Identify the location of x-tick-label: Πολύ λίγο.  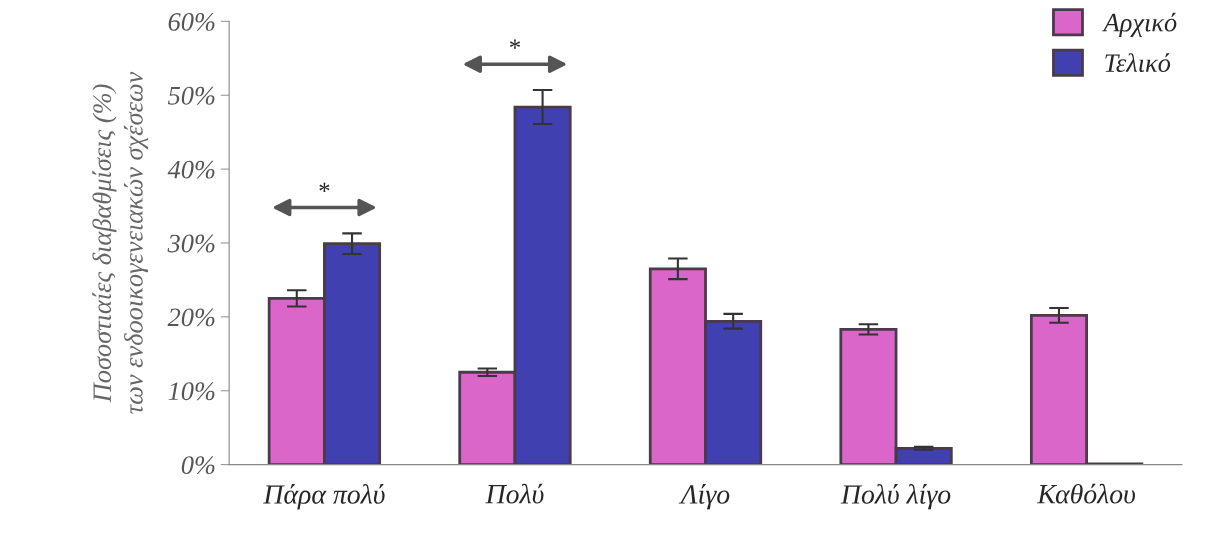
(895, 497).